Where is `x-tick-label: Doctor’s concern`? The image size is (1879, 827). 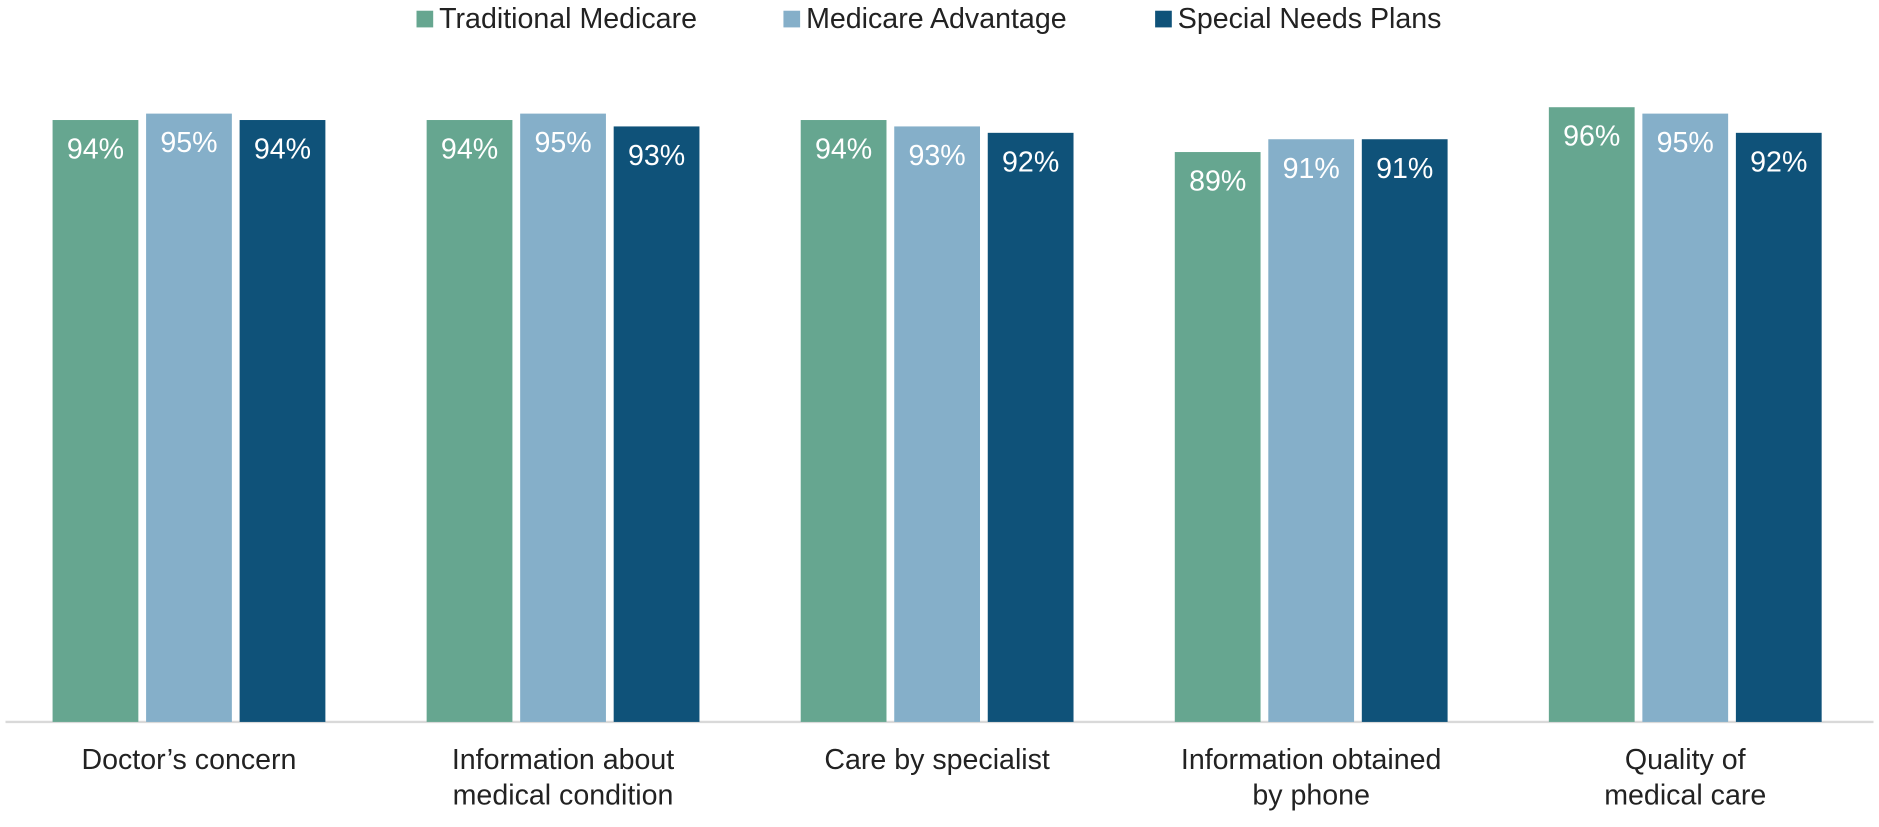
x-tick-label: Doctor’s concern is located at coordinates (188, 760).